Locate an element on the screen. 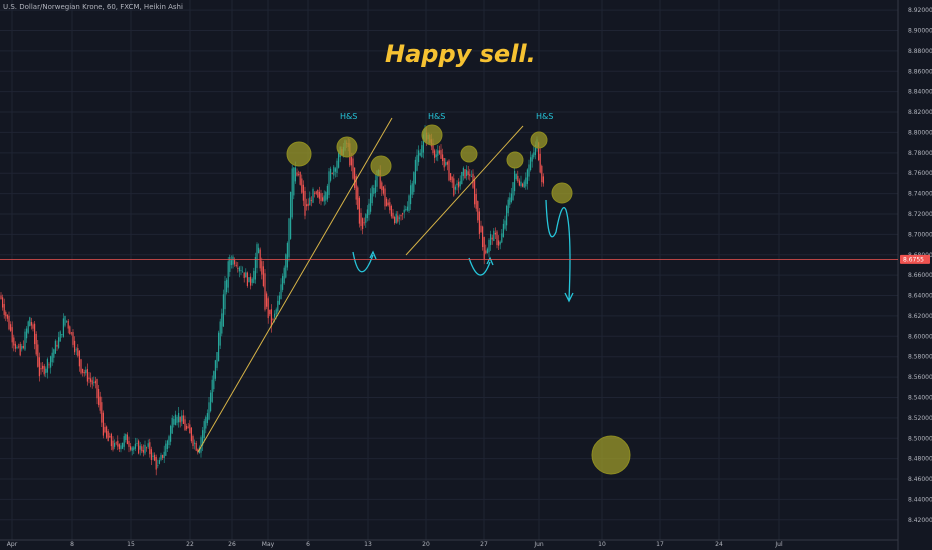 This screenshot has width=932, height=550. y-tick-label: 8.42000 is located at coordinates (920, 520).